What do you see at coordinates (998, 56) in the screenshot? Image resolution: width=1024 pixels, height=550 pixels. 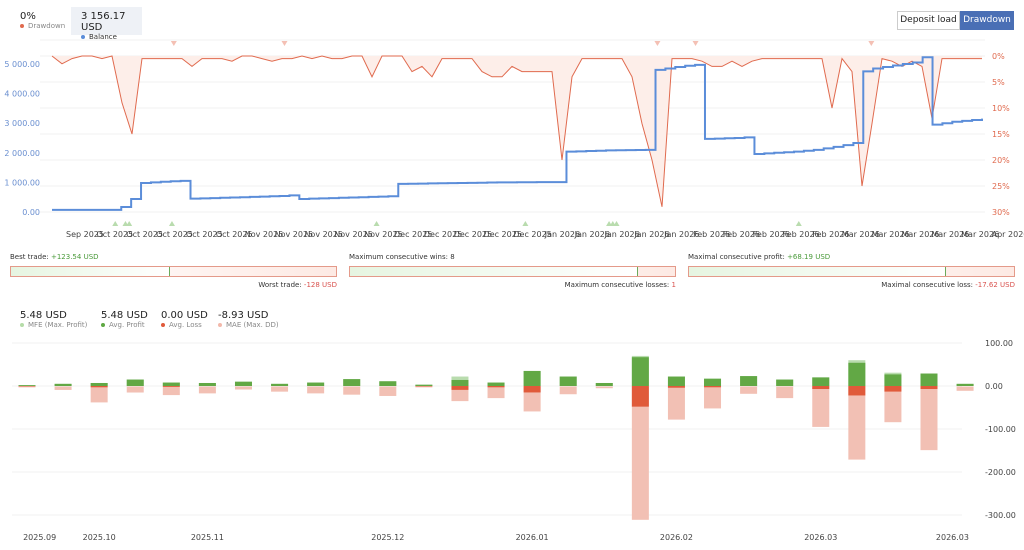 I see `drawdown-axis-tick: 0%` at bounding box center [998, 56].